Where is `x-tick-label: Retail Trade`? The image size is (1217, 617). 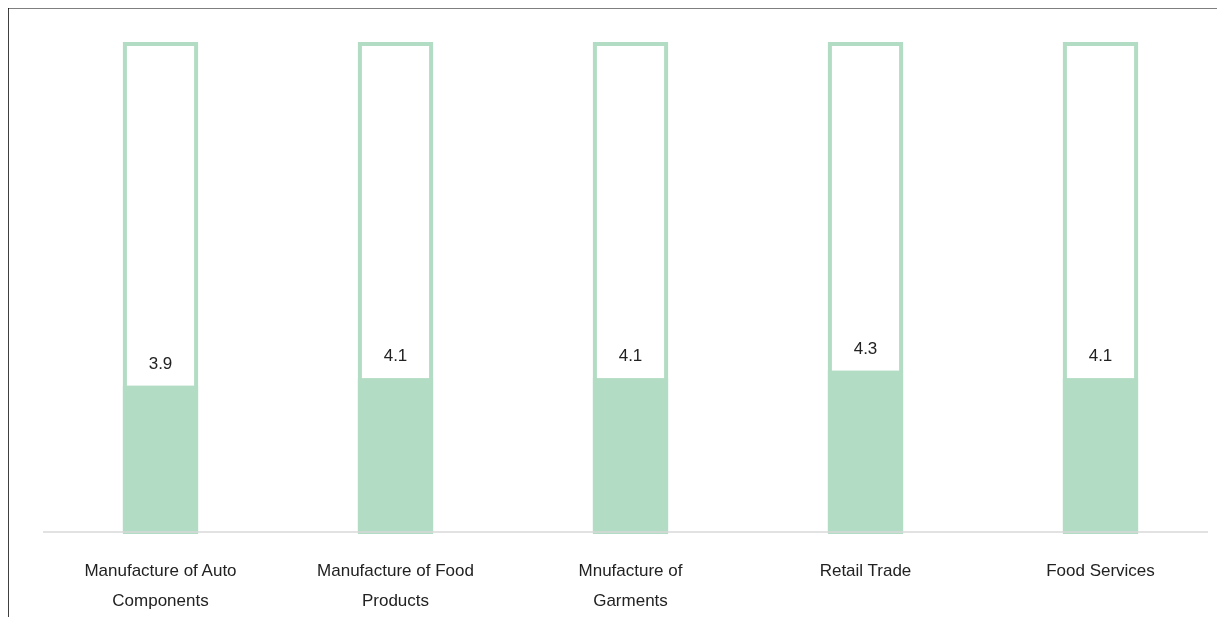
x-tick-label: Retail Trade is located at coordinates (865, 570).